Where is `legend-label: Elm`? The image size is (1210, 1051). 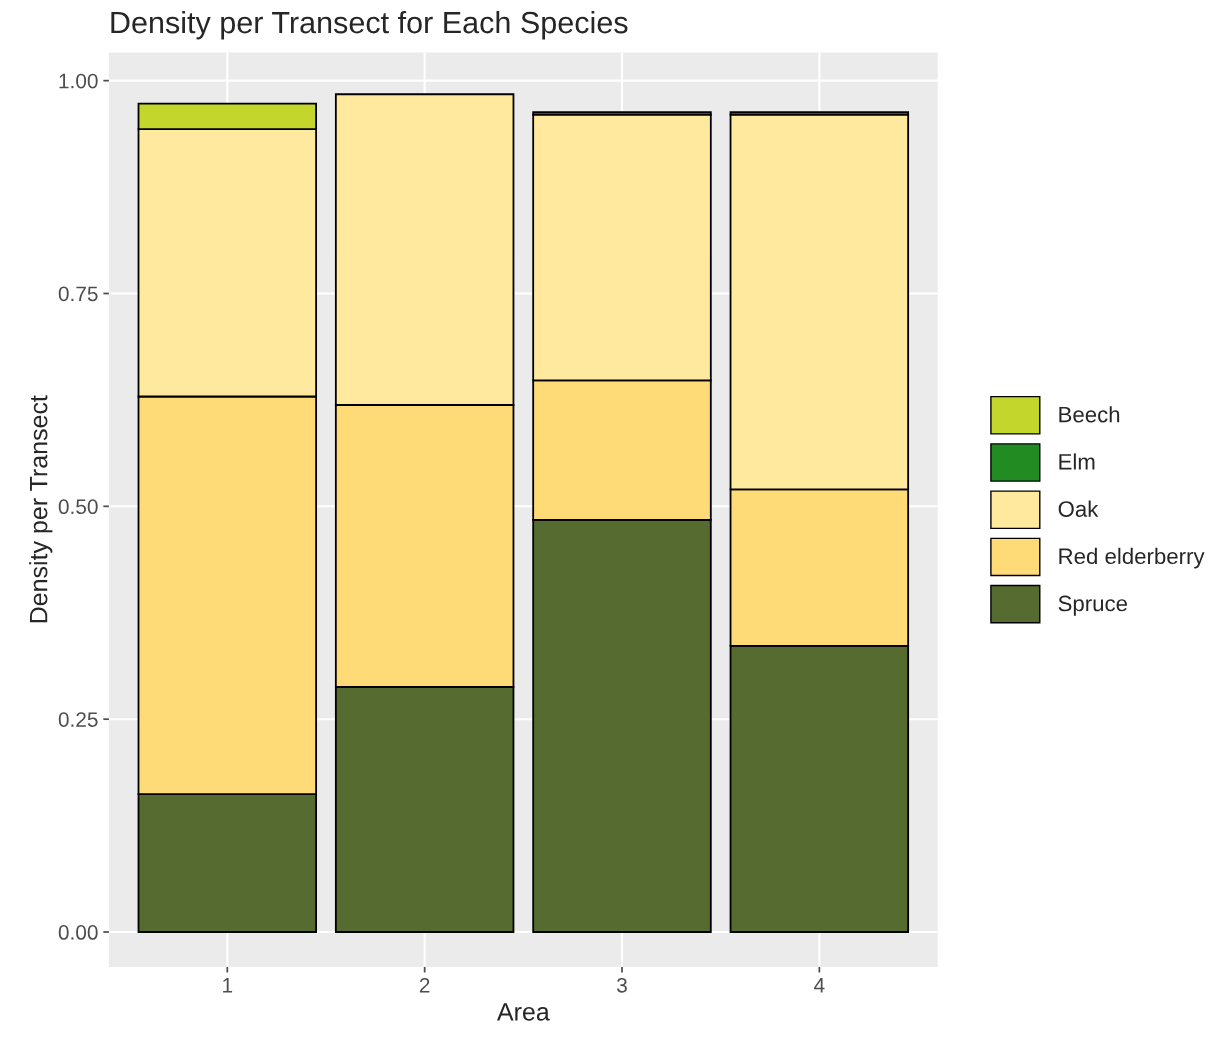 legend-label: Elm is located at coordinates (1077, 461).